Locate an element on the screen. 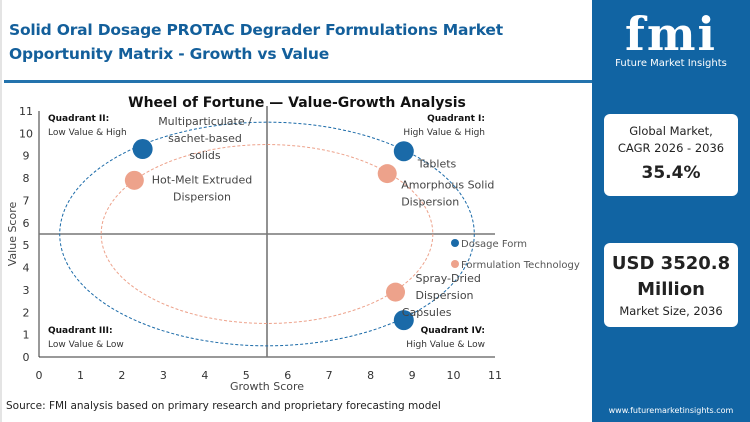 The width and height of the screenshot is (750, 422). point-label: Spray-Dried is located at coordinates (448, 278).